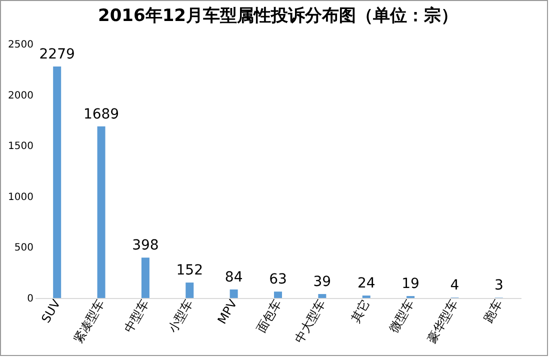  What do you see at coordinates (401, 316) in the screenshot?
I see `x-tick-label: 微型车` at bounding box center [401, 316].